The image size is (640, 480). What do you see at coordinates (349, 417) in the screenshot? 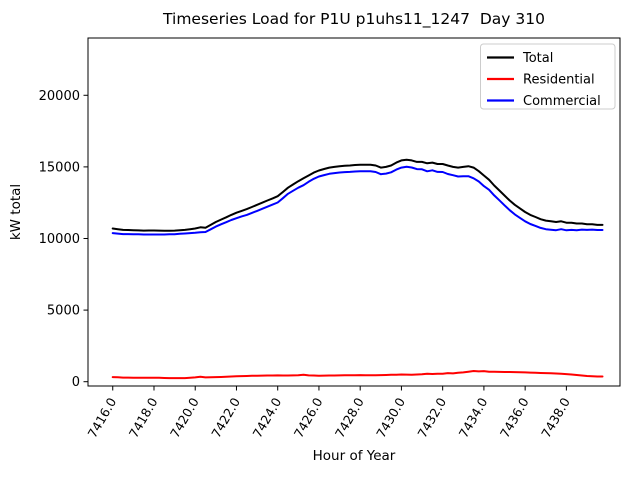
I see `x-tick-label: 7428.0` at bounding box center [349, 417].